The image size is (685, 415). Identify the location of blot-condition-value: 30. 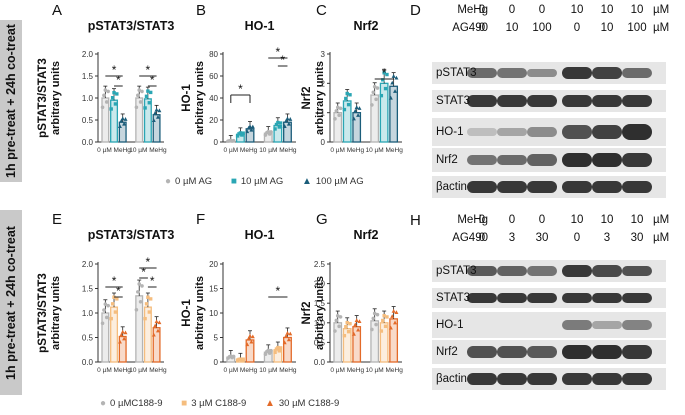
(542, 238).